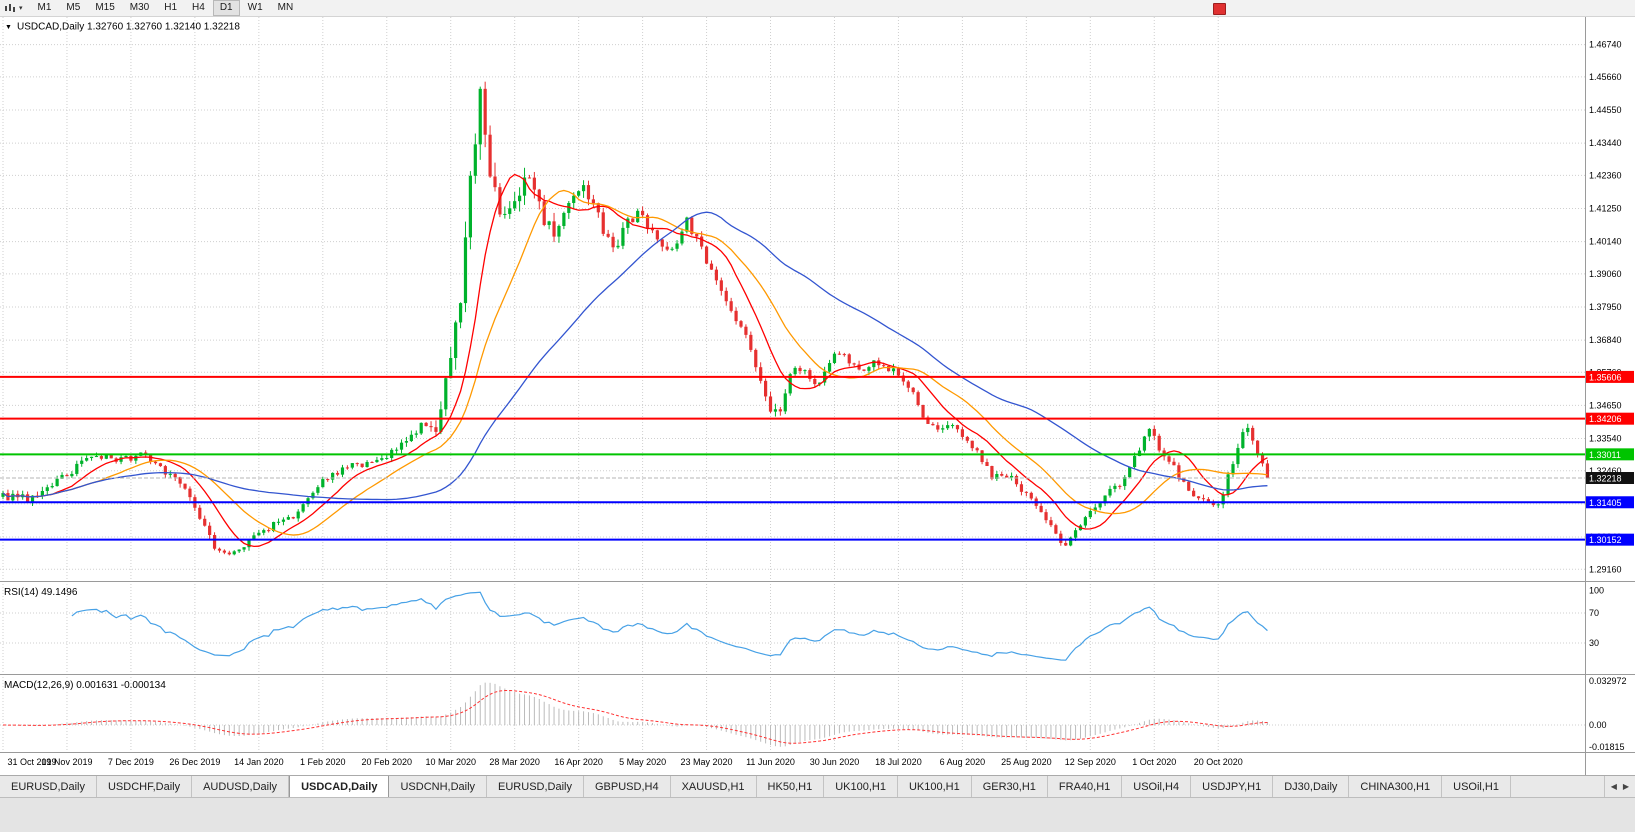 The height and width of the screenshot is (832, 1635). I want to click on svg-text: 1.46740, so click(1605, 45).